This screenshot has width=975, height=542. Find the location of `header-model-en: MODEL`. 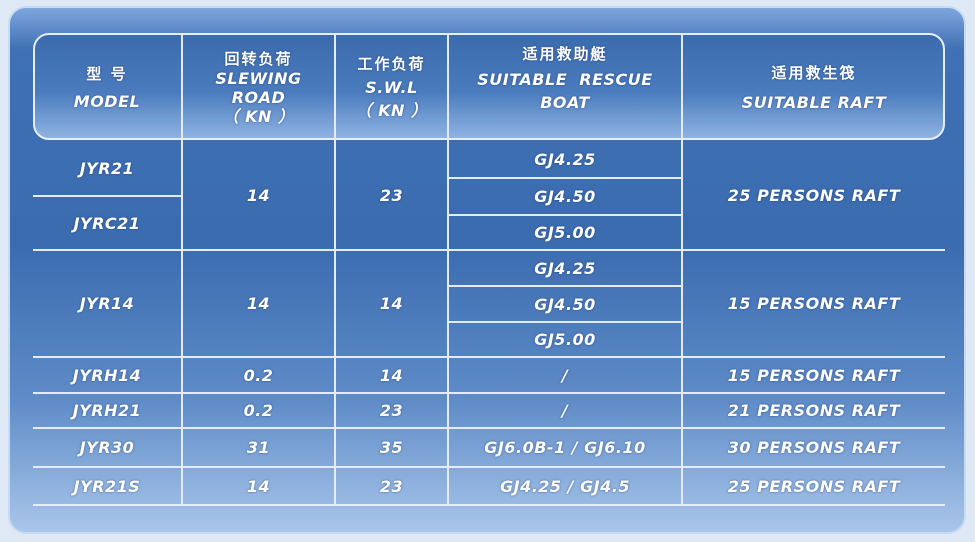

header-model-en: MODEL is located at coordinates (107, 101).